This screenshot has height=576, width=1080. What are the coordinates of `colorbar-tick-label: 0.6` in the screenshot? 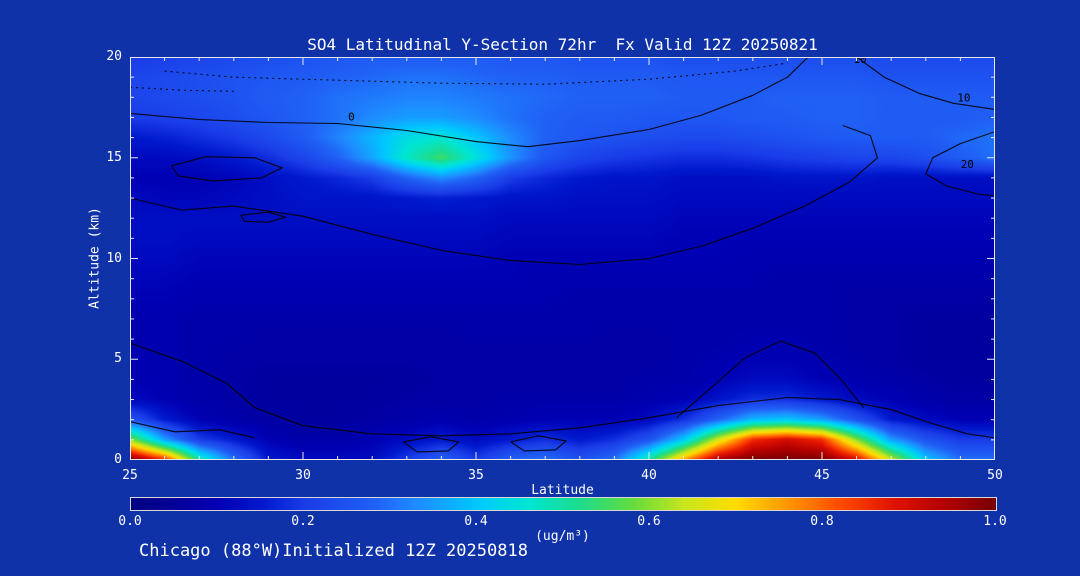 It's located at (649, 521).